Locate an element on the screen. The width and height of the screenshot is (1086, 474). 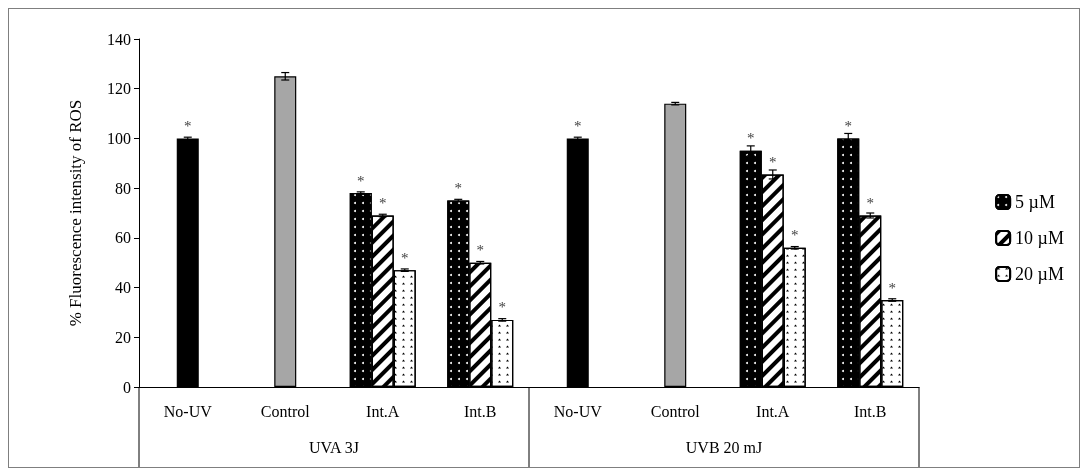
y-tick-label: 60 is located at coordinates (123, 238).